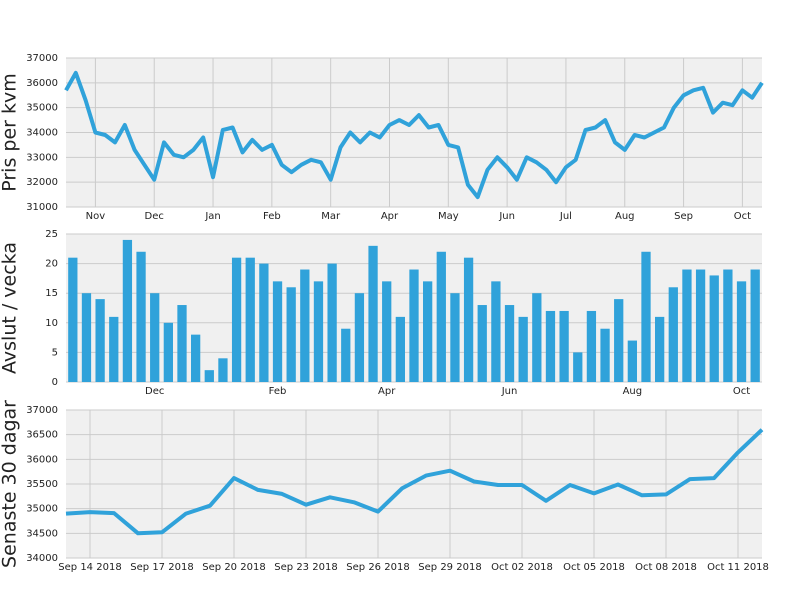  Describe the element at coordinates (594, 567) in the screenshot. I see `x-tick-label: Oct 05 2018` at that location.